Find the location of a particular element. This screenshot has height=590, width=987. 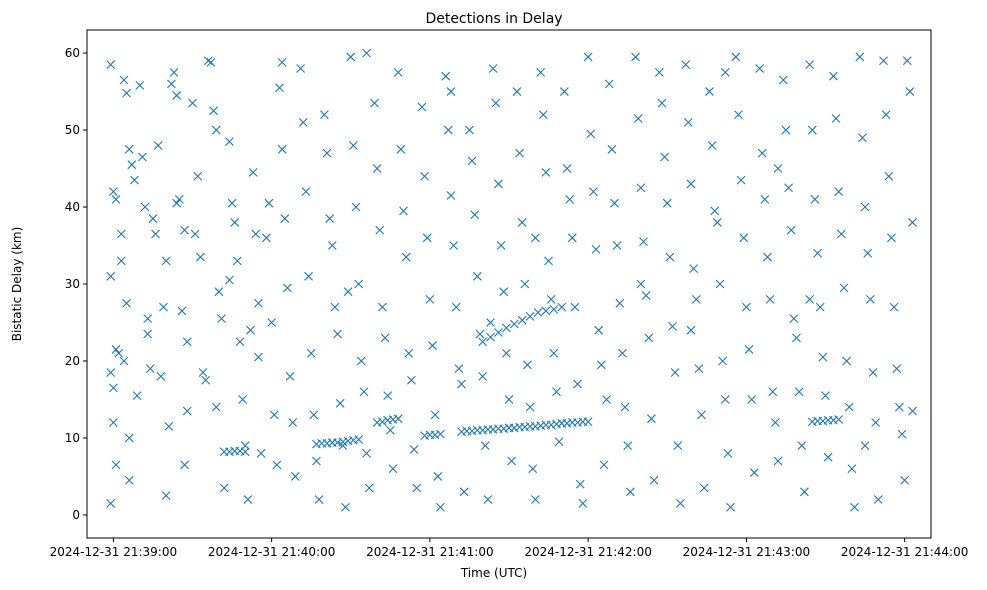

x-tick-label: 2024-12-31 21:41:00 is located at coordinates (429, 552).